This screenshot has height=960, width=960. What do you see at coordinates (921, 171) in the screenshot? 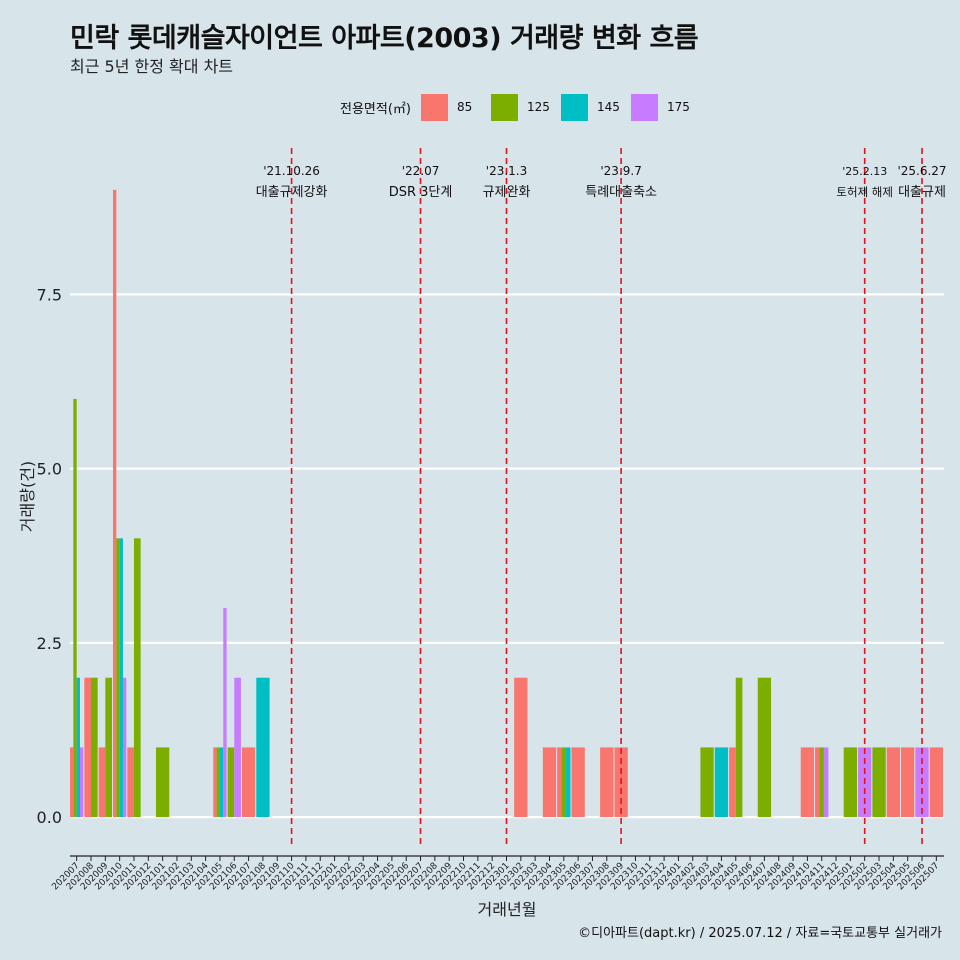
I see `event-date-label: '25.6.27` at bounding box center [921, 171].